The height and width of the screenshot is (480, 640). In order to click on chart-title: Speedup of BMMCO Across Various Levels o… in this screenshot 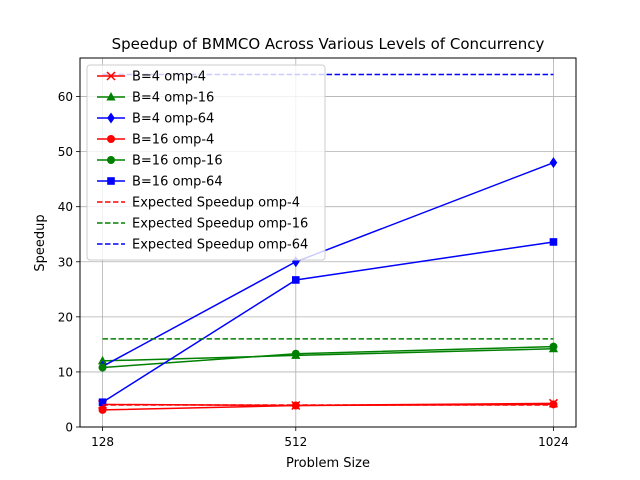, I will do `click(328, 44)`.